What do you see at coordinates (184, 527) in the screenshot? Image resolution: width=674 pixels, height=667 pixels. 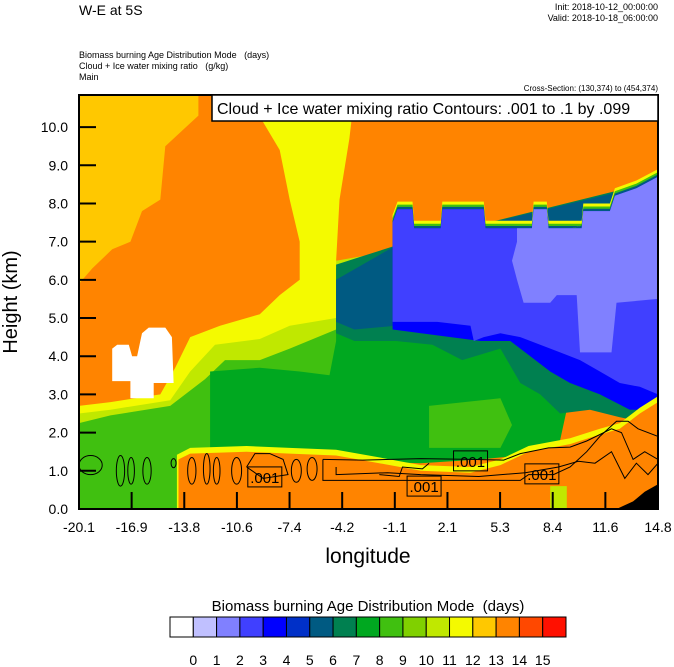 I see `x-tick-label: -13.8` at bounding box center [184, 527].